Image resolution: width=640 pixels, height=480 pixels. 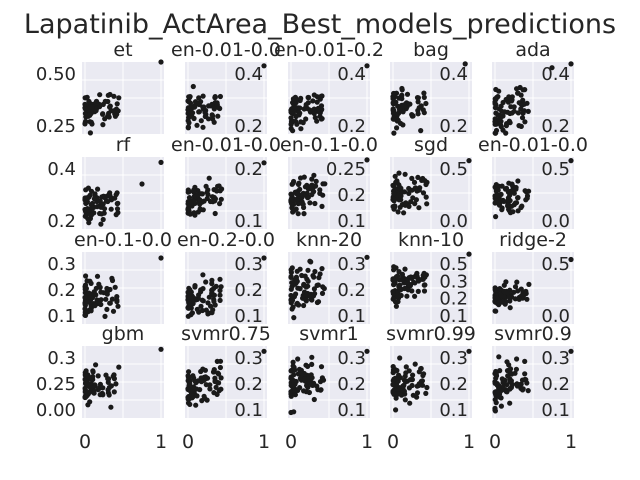 What do you see at coordinates (226, 50) in the screenshot?
I see `subplot-title: en-0.01-0.0` at bounding box center [226, 50].